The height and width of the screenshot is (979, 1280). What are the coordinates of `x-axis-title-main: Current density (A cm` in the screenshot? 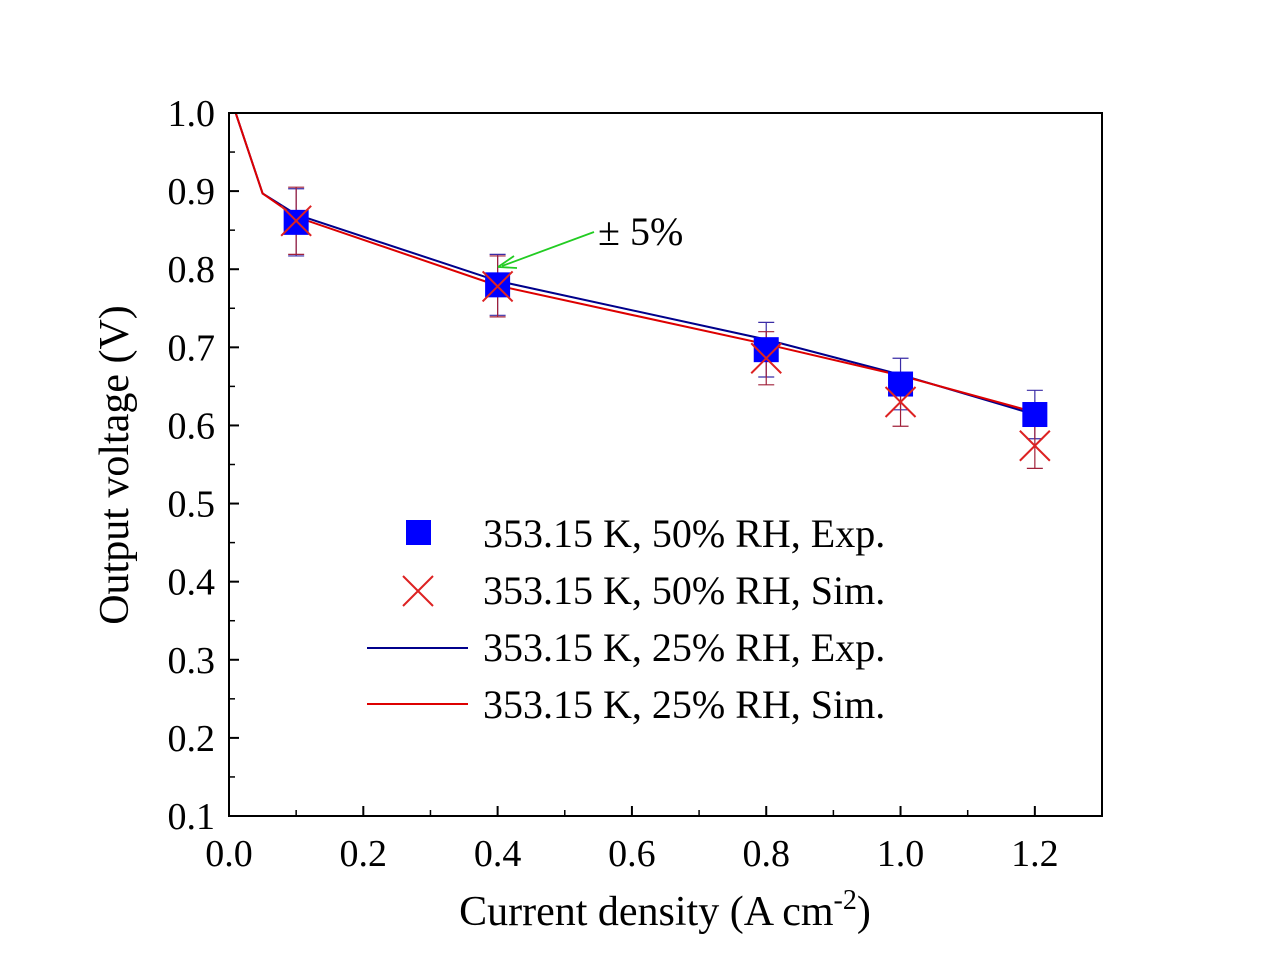 It's located at (646, 912).